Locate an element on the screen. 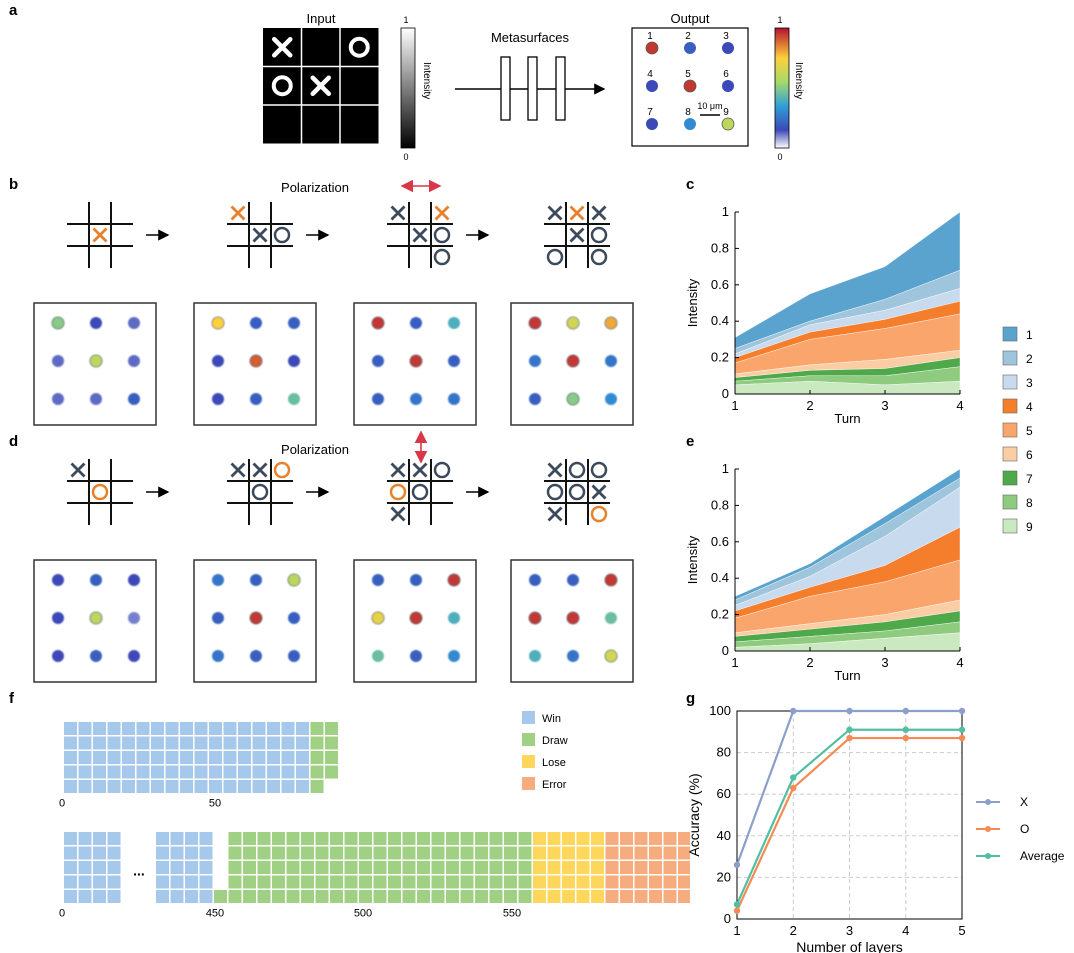 The height and width of the screenshot is (953, 1074). x-tick-label: 4 is located at coordinates (959, 405).